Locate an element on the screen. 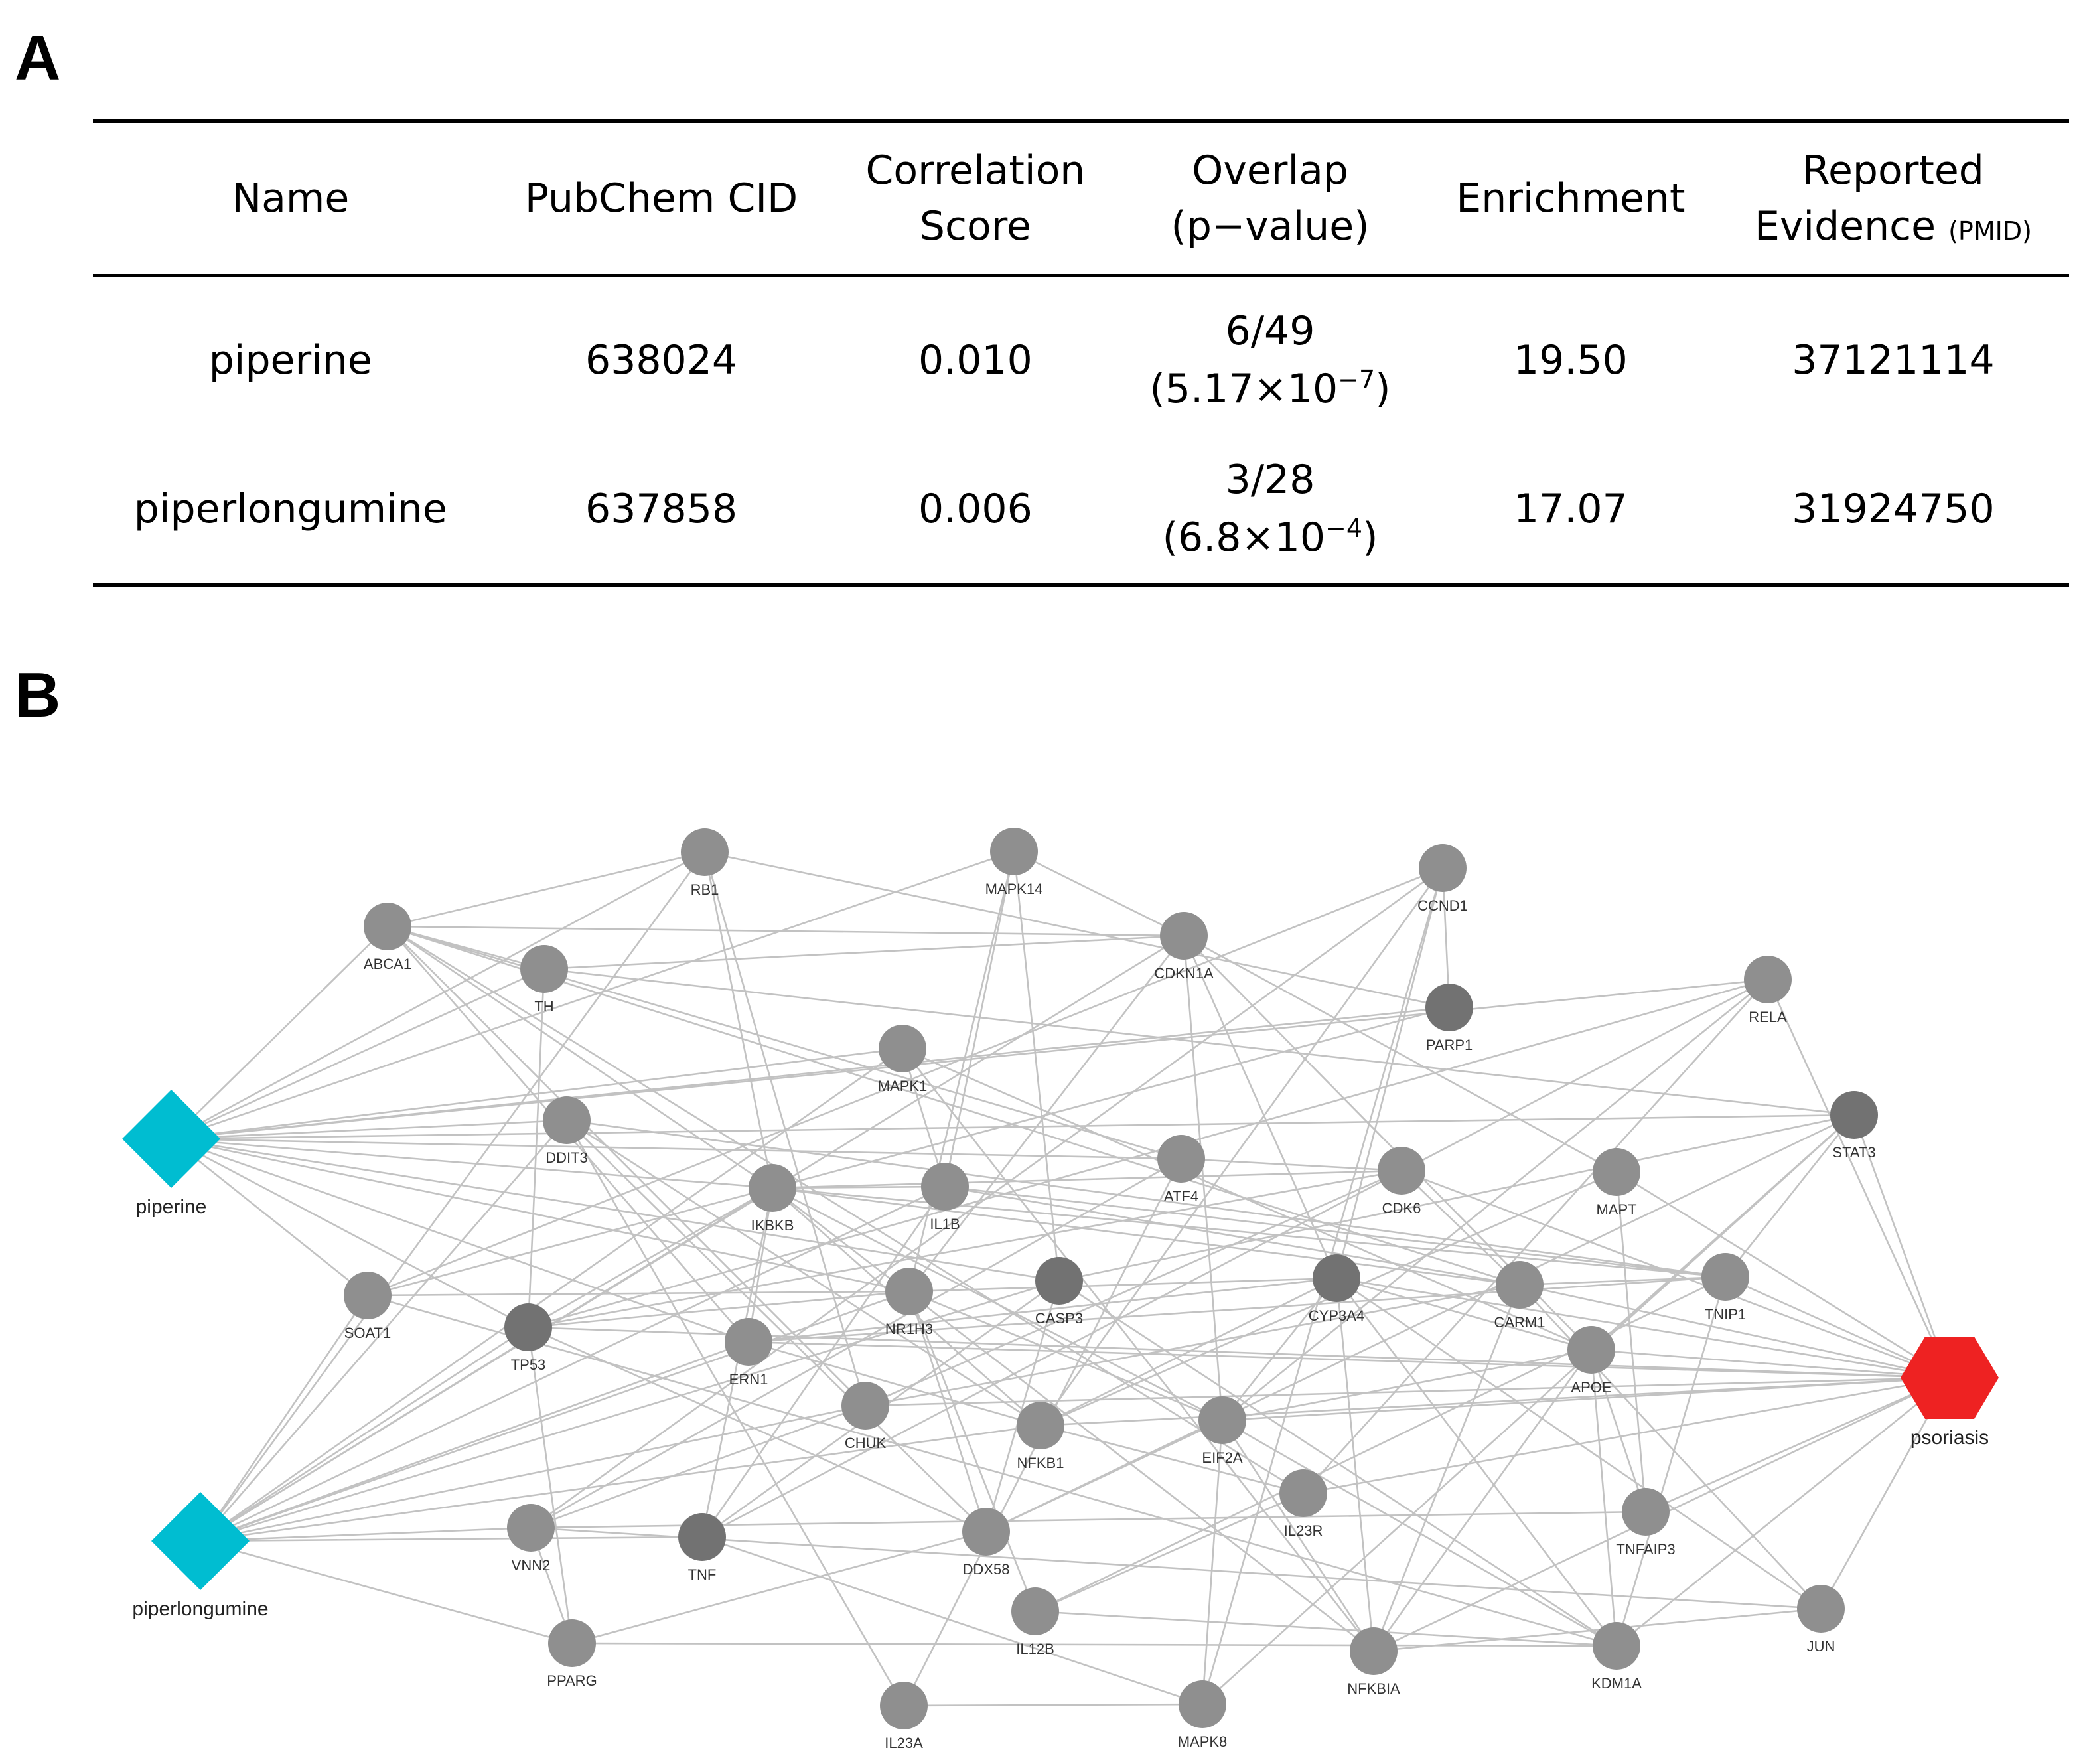  gene-node-stat3: STAT3 is located at coordinates (1854, 1126).